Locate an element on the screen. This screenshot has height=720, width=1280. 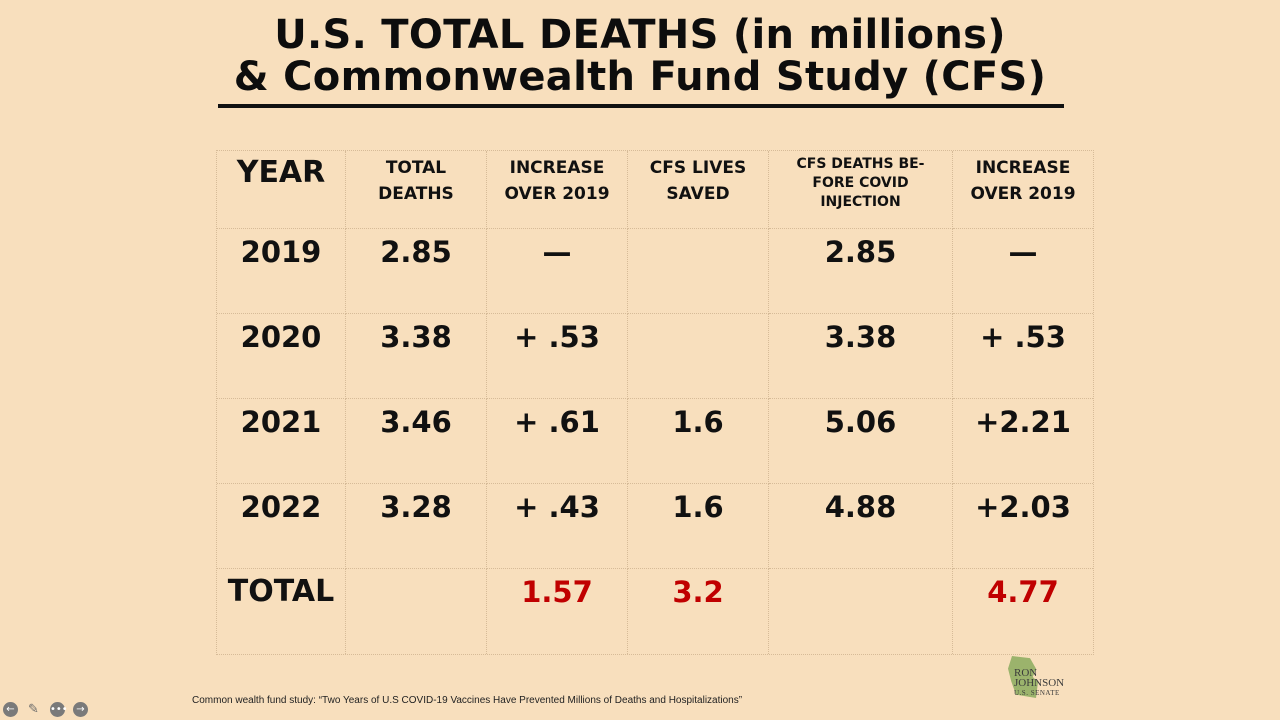
cell-year: 2022 is located at coordinates (281, 526).